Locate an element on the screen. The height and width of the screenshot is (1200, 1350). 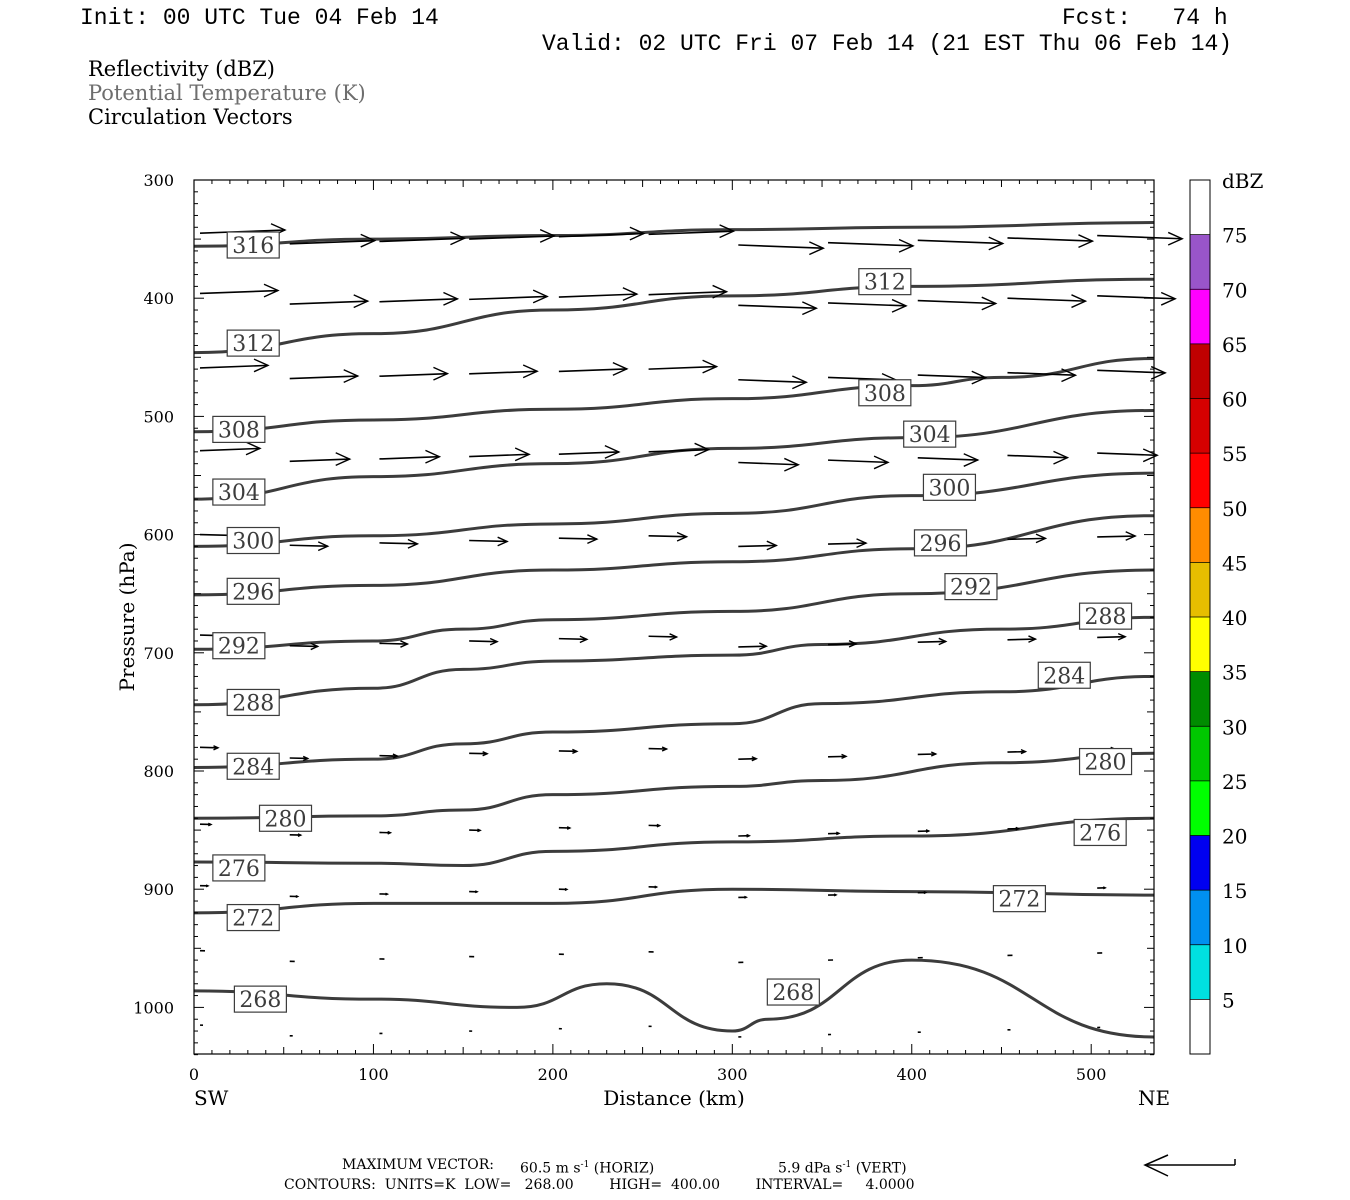
max-vector-horiz: 60.5 m s-1 (HORIZ) is located at coordinates (587, 1168).